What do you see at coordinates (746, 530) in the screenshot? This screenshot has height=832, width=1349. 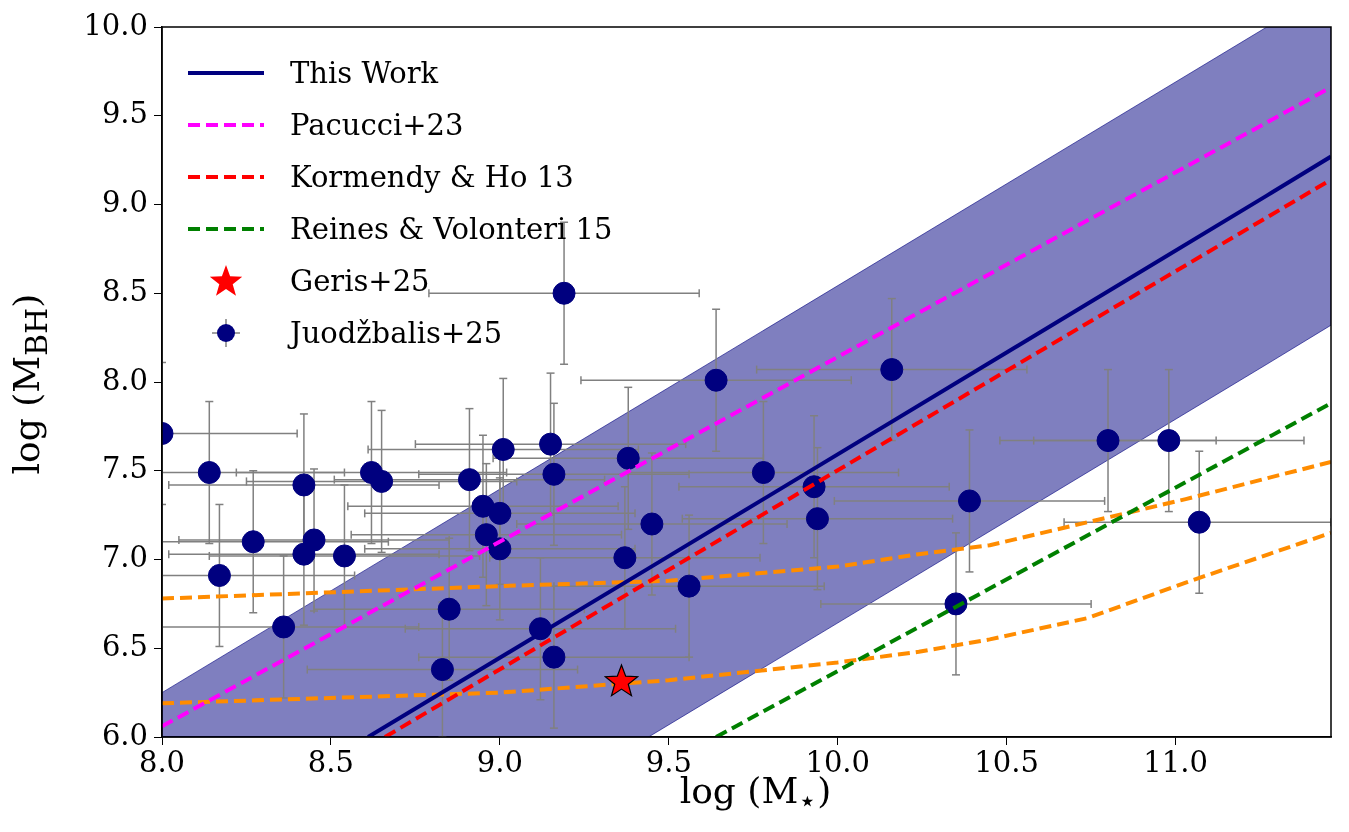 I see `line-series` at bounding box center [746, 530].